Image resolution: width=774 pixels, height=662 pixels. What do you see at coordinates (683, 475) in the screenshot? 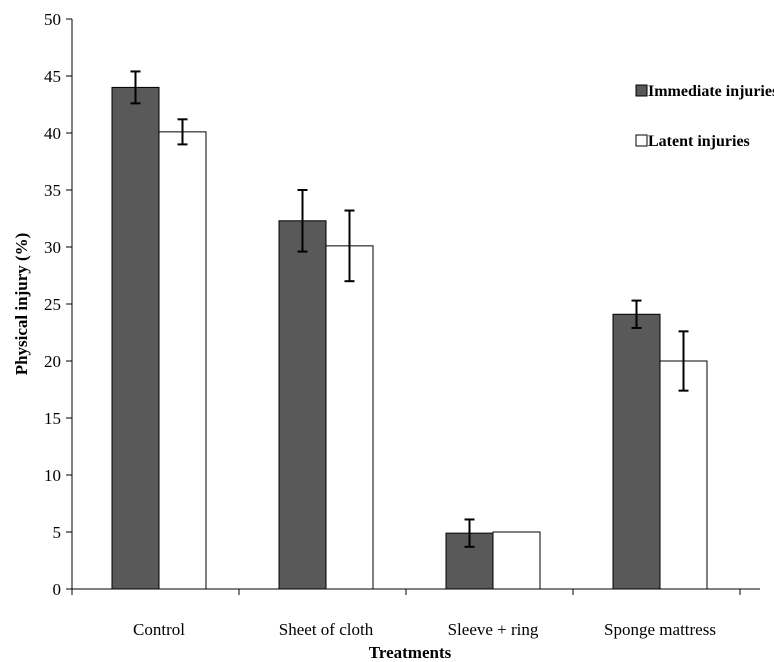
I see `bar-latent-injuries-sponge-mattress` at bounding box center [683, 475].